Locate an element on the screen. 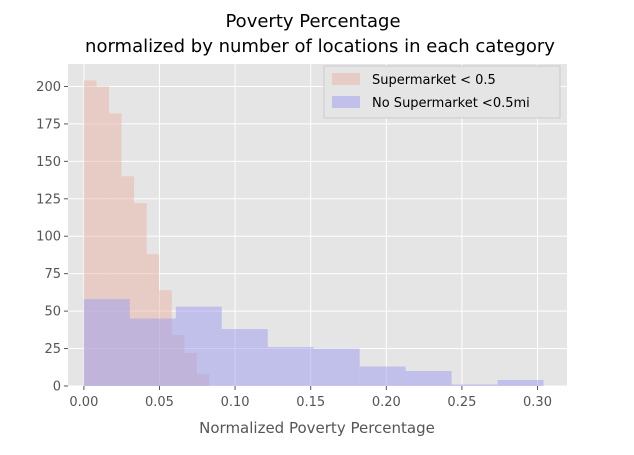  legend-swatch-supermarket is located at coordinates (346, 79).